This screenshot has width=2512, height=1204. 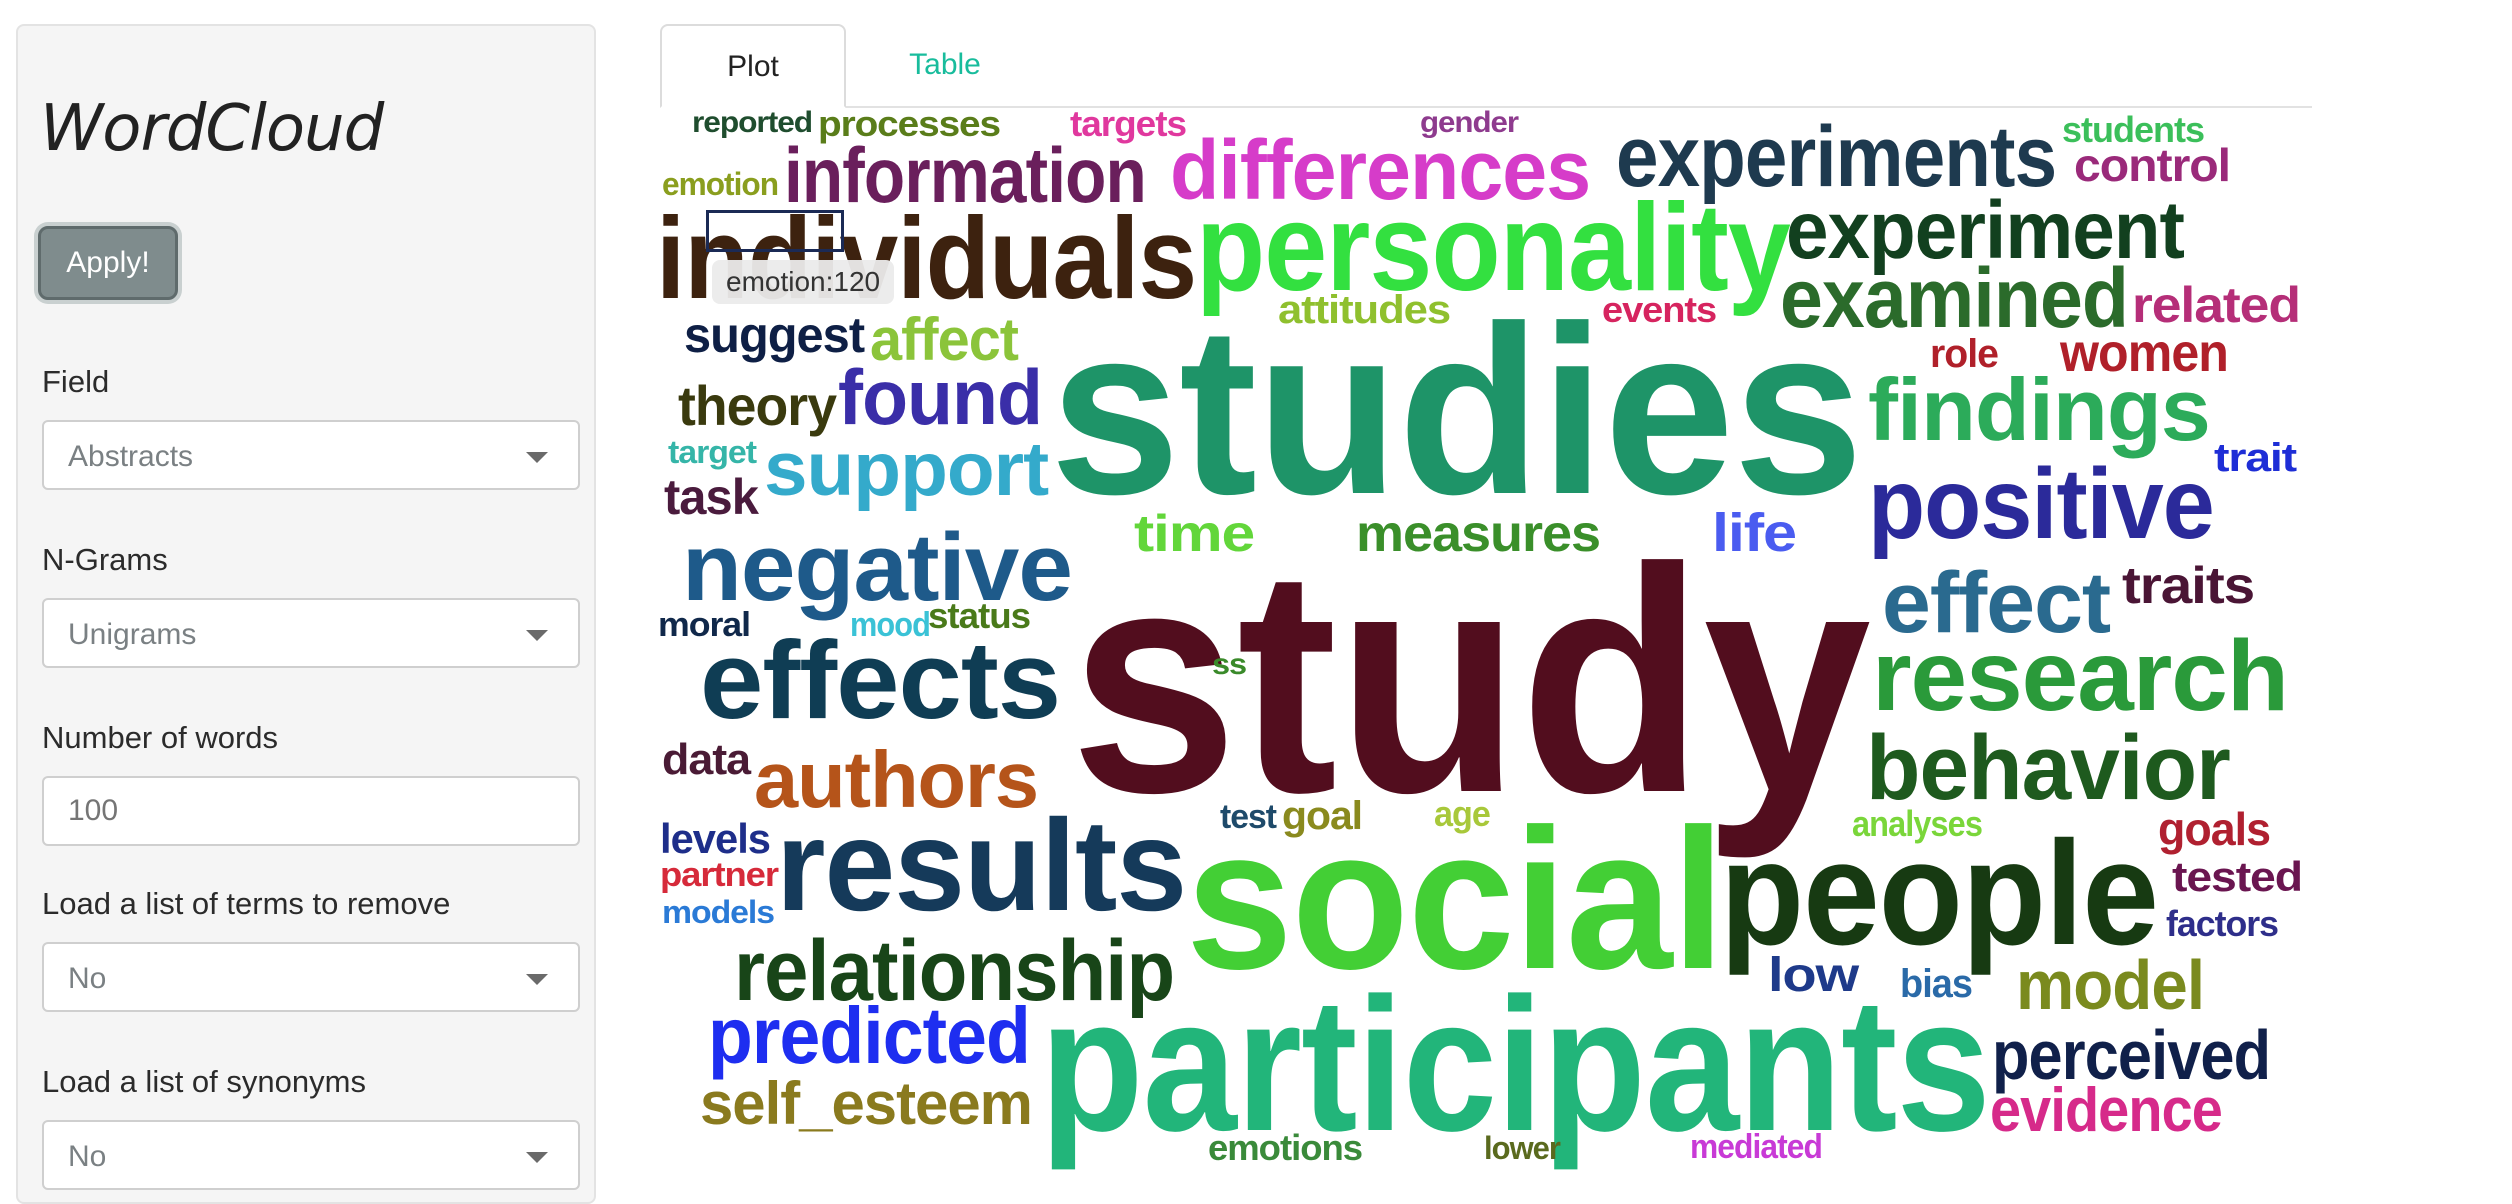 I want to click on cloud-word-model: model, so click(x=2110, y=985).